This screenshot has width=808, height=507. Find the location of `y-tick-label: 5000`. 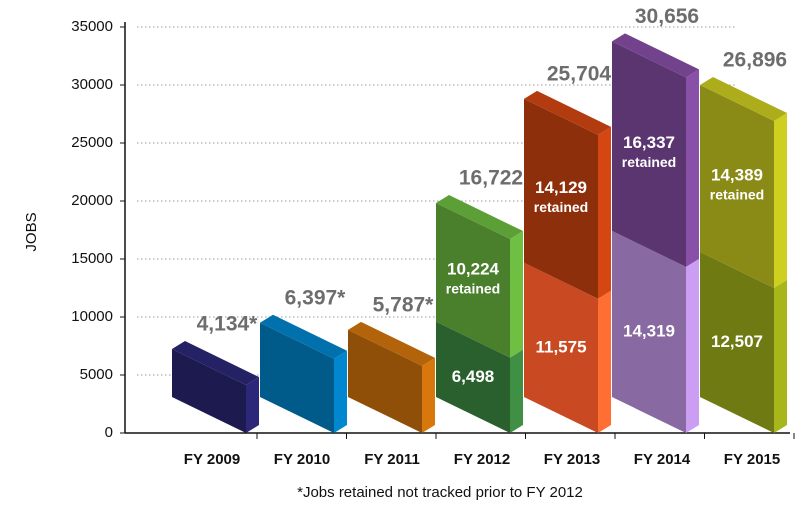

y-tick-label: 5000 is located at coordinates (96, 374).